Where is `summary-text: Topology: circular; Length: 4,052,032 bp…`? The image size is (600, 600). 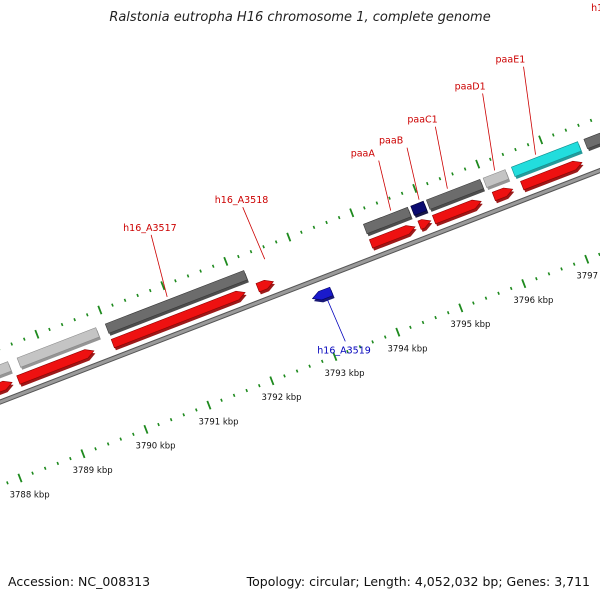 summary-text: Topology: circular; Length: 4,052,032 bp… is located at coordinates (418, 581).